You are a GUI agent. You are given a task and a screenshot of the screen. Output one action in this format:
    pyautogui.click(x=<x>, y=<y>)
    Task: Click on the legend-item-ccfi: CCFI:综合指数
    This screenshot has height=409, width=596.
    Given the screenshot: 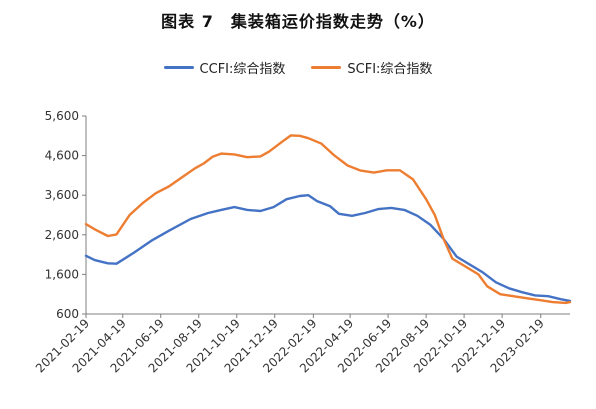 What is the action you would take?
    pyautogui.click(x=224, y=67)
    